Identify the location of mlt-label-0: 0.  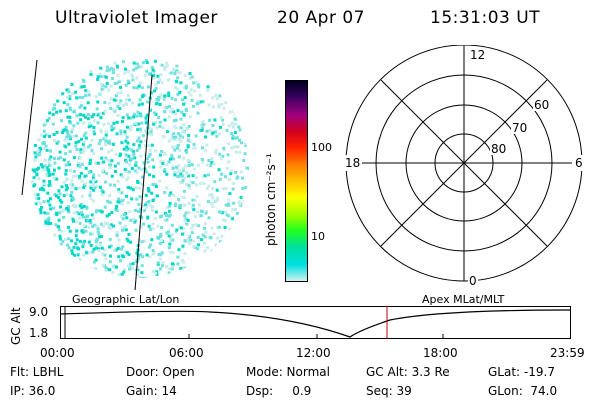
(473, 281).